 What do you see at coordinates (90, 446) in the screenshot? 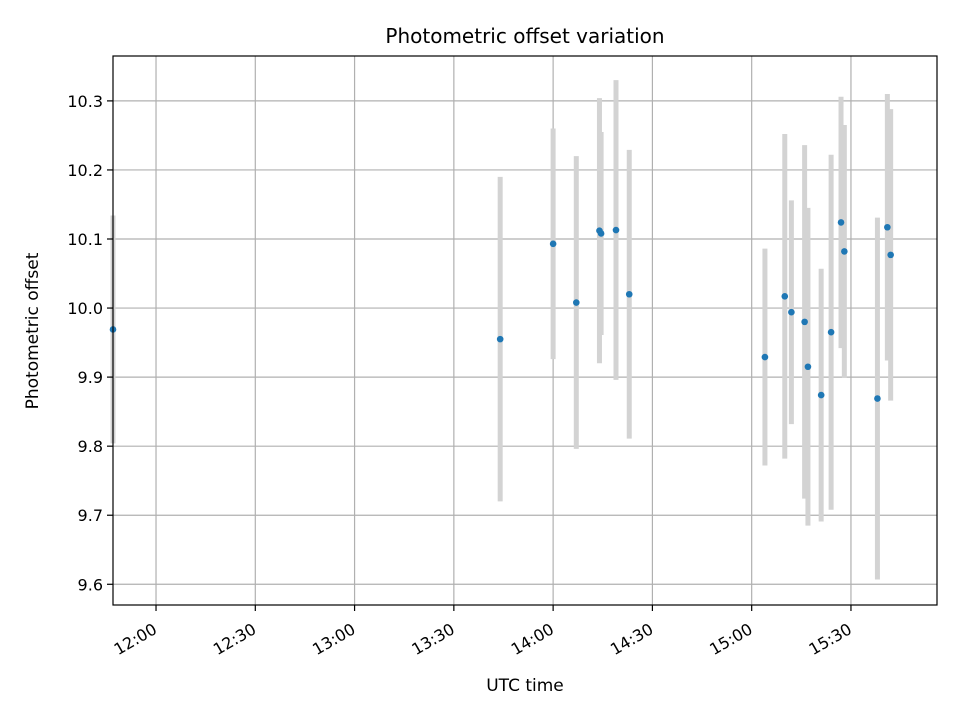
I see `y-tick-label: 9.8` at bounding box center [90, 446].